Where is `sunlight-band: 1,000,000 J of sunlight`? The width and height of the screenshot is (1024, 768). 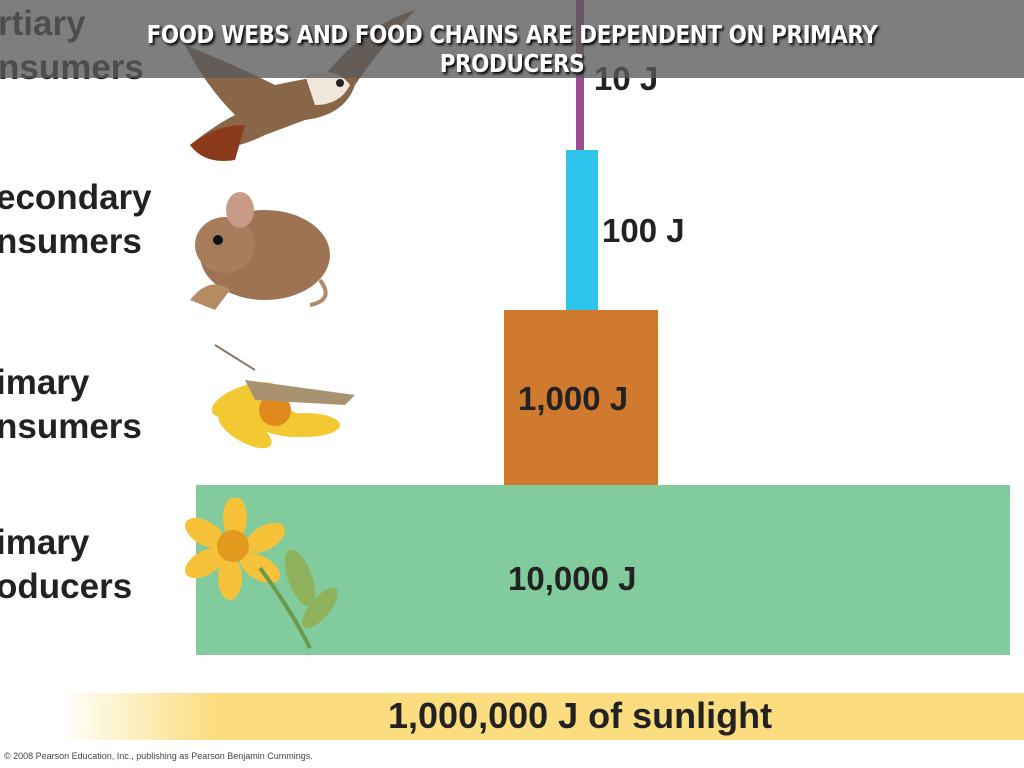
sunlight-band: 1,000,000 J of sunlight is located at coordinates (542, 716).